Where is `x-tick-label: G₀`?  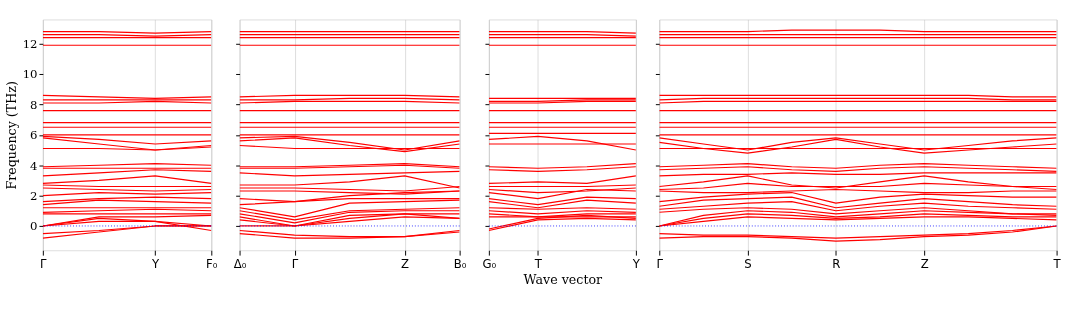
x-tick-label: G₀ is located at coordinates (489, 264).